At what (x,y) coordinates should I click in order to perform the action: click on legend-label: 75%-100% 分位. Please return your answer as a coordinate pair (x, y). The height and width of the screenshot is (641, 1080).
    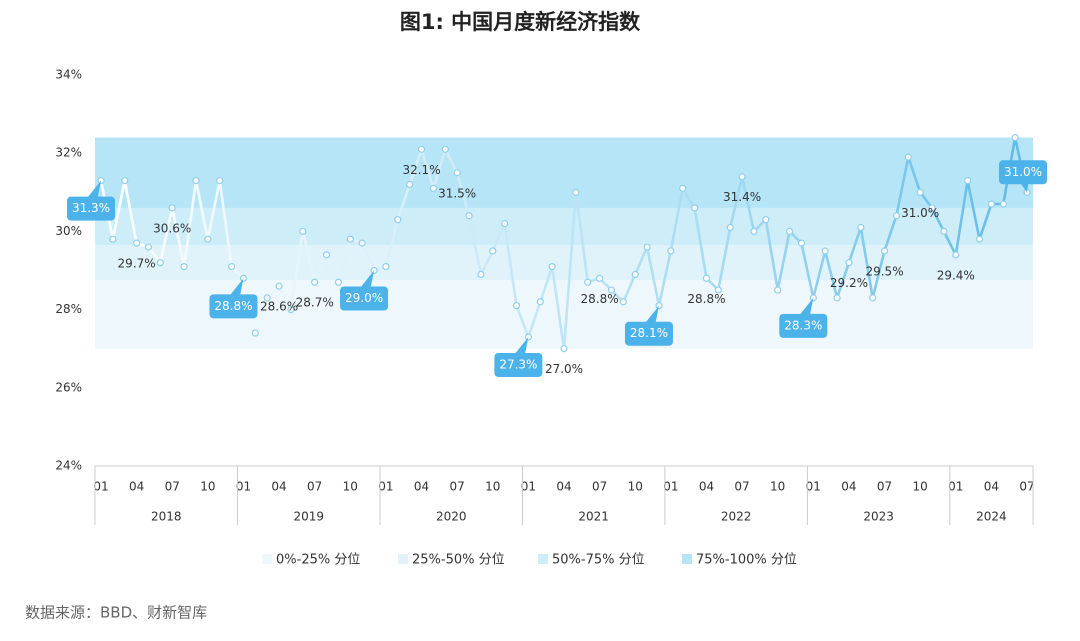
    Looking at the image, I should click on (746, 560).